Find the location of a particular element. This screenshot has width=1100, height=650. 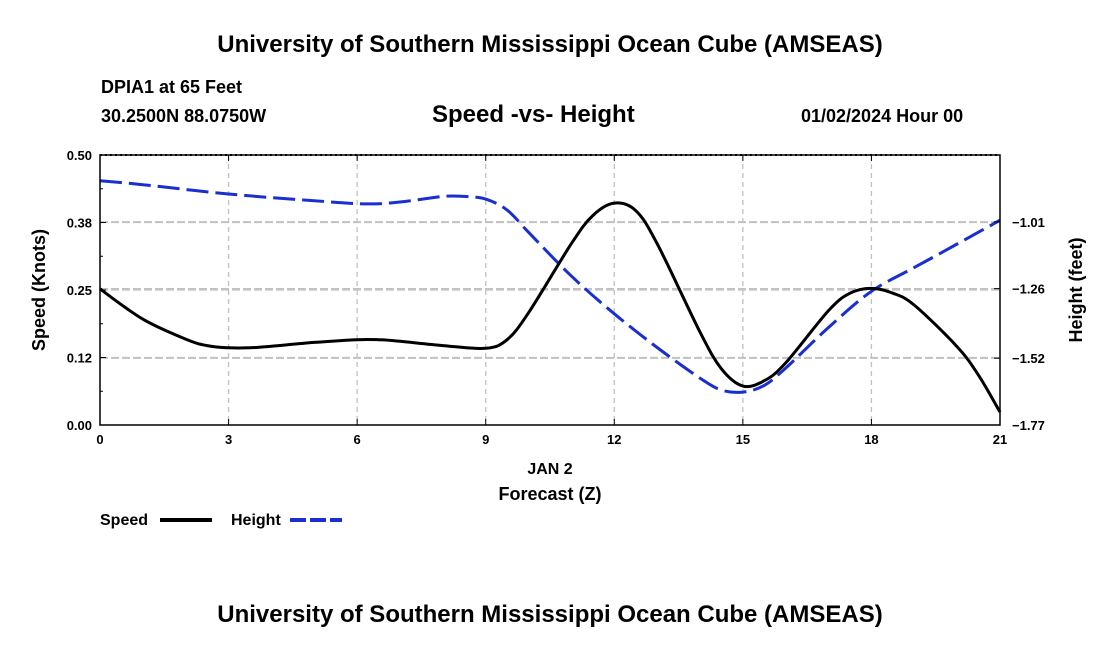

legend-height-label: Height is located at coordinates (256, 520).